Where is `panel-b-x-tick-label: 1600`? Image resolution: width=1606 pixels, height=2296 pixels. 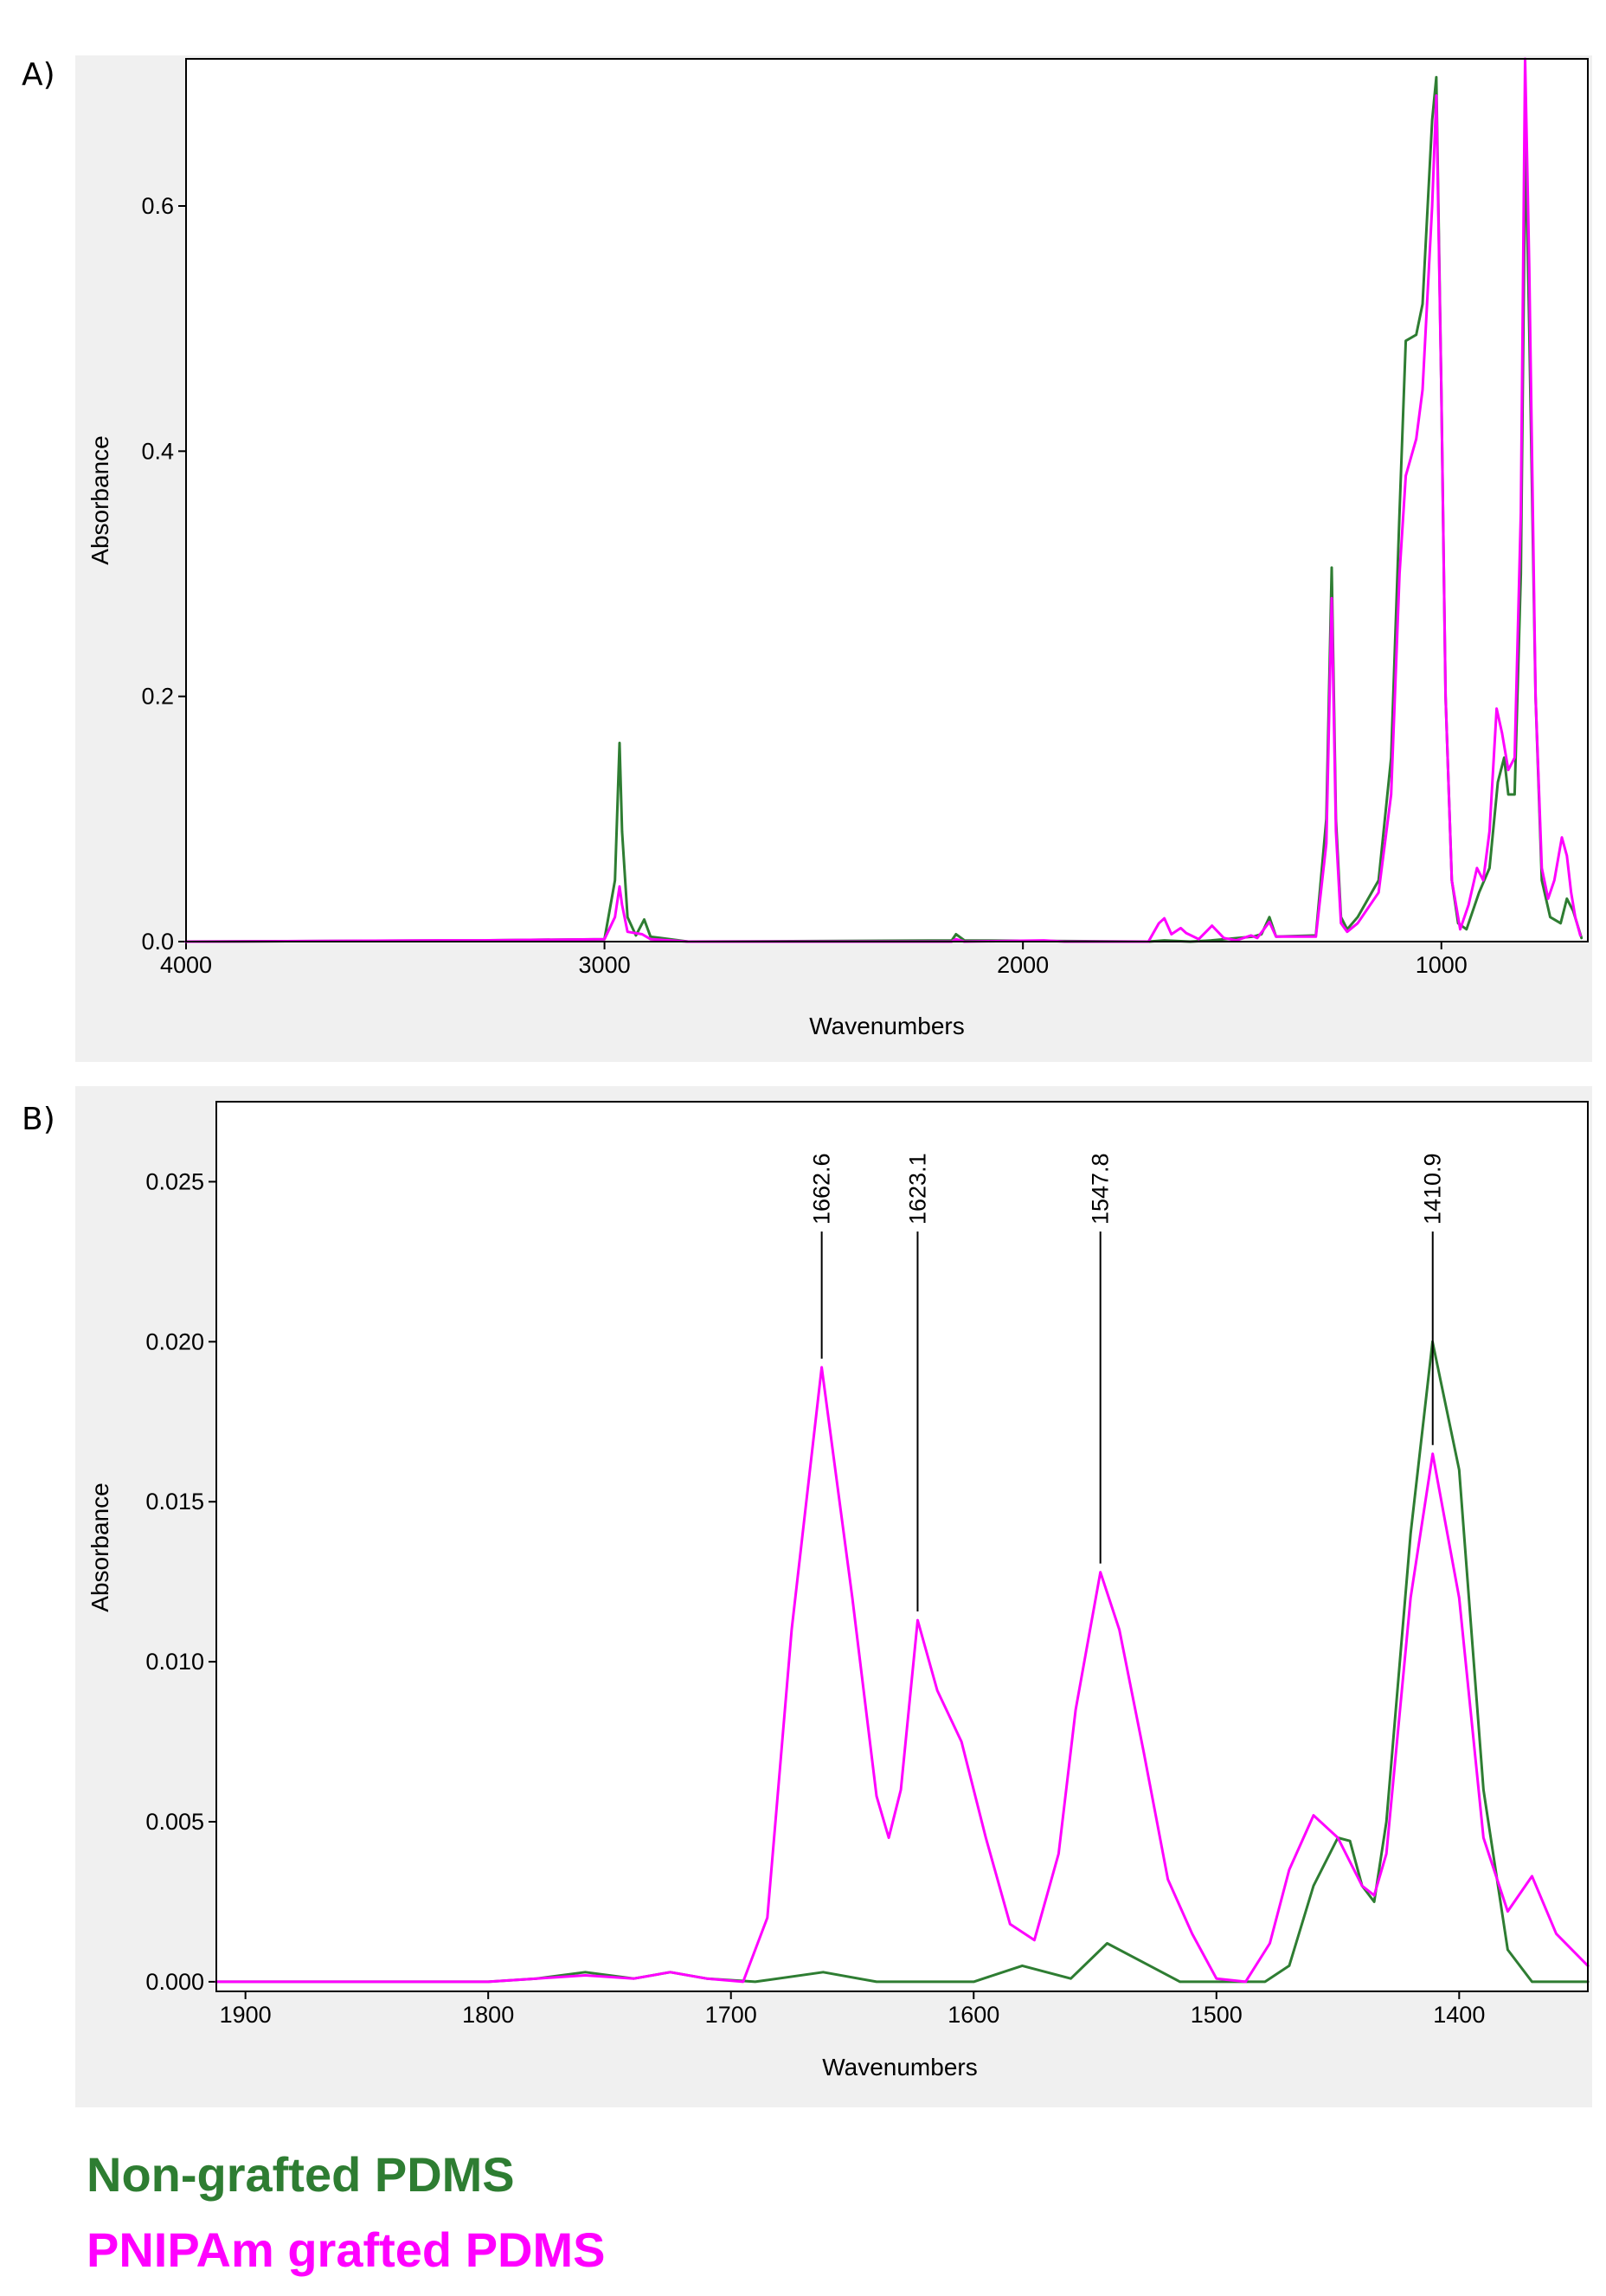
panel-b-x-tick-label: 1600 is located at coordinates (973, 2015).